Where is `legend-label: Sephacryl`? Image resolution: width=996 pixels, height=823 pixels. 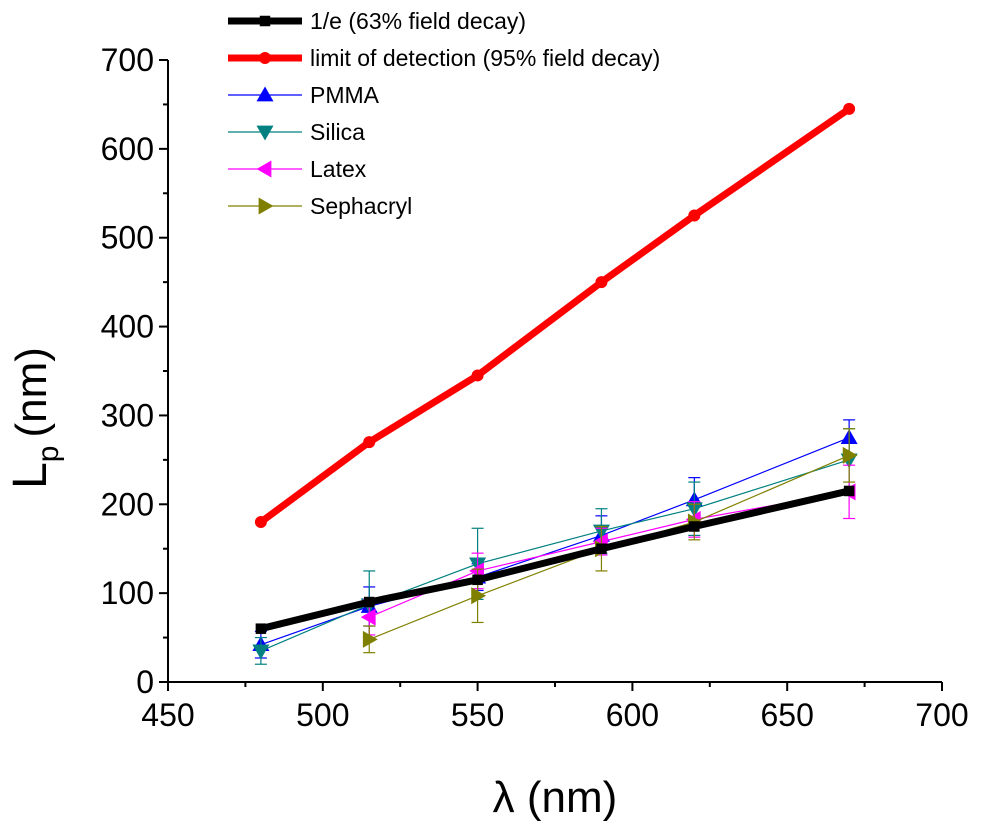 legend-label: Sephacryl is located at coordinates (361, 206).